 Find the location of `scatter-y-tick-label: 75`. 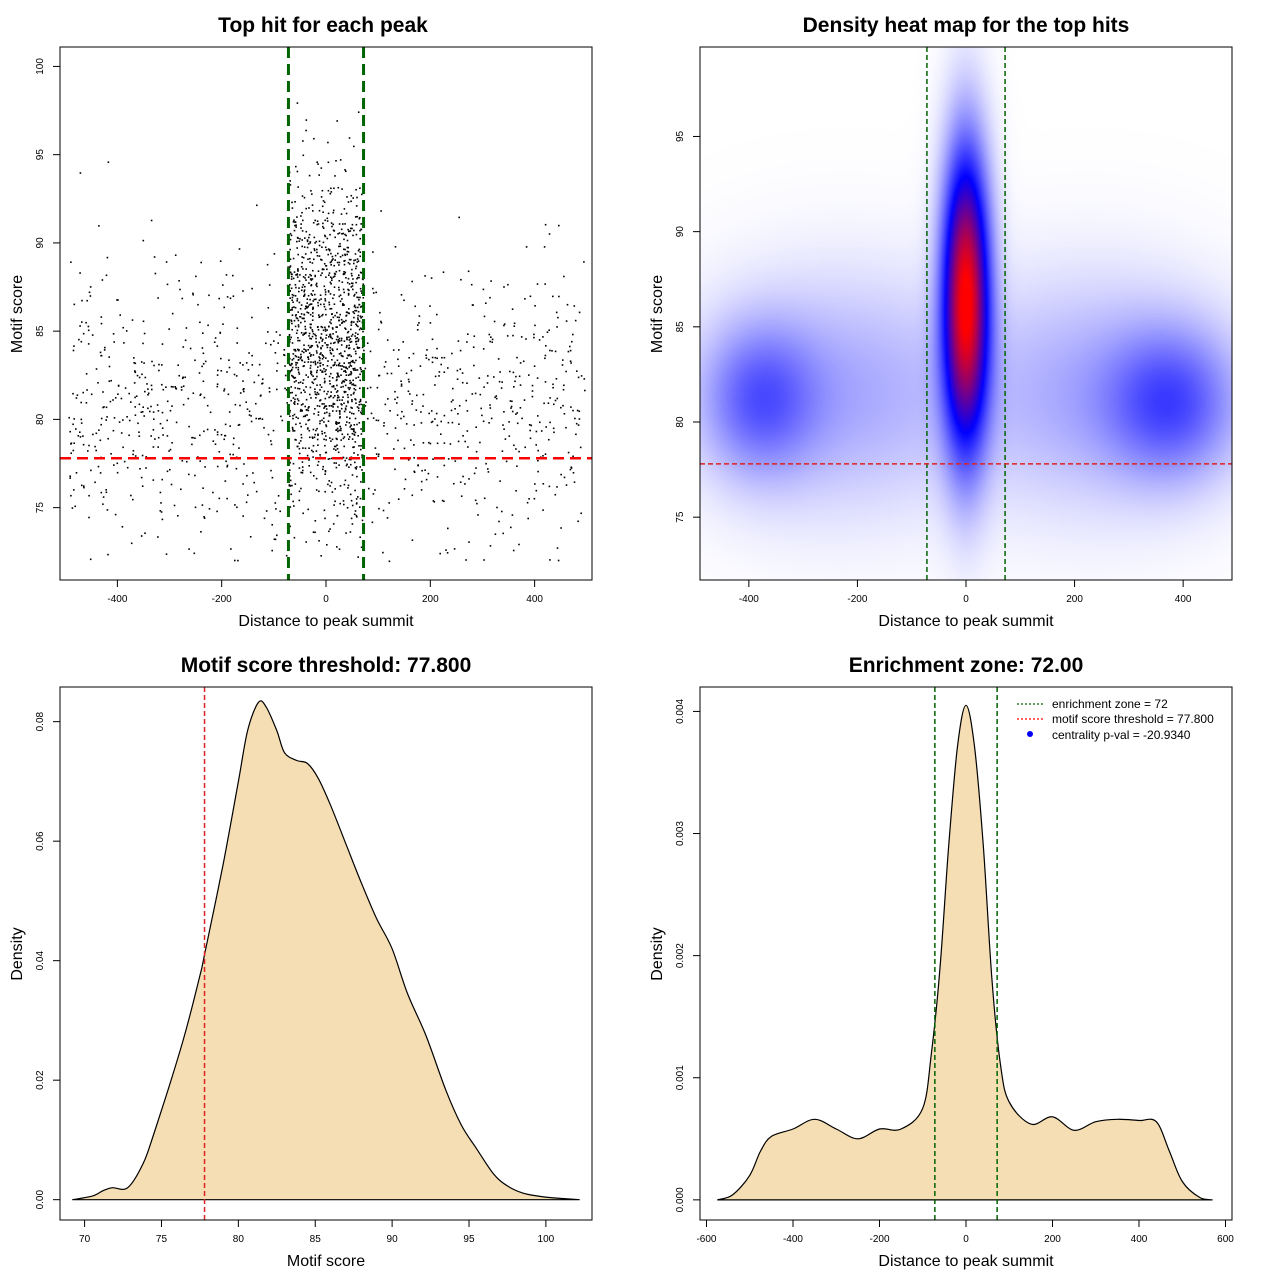

scatter-y-tick-label: 75 is located at coordinates (40, 508).